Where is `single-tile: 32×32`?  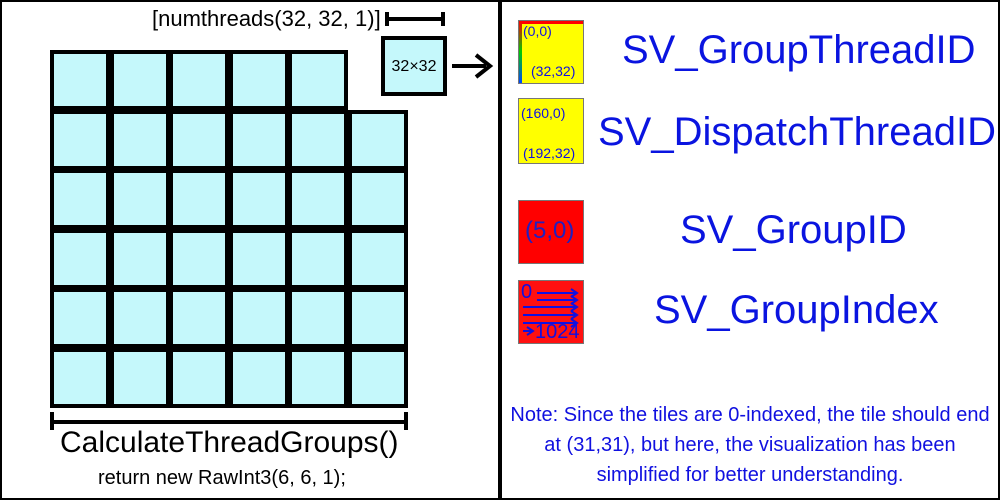 single-tile: 32×32 is located at coordinates (414, 66).